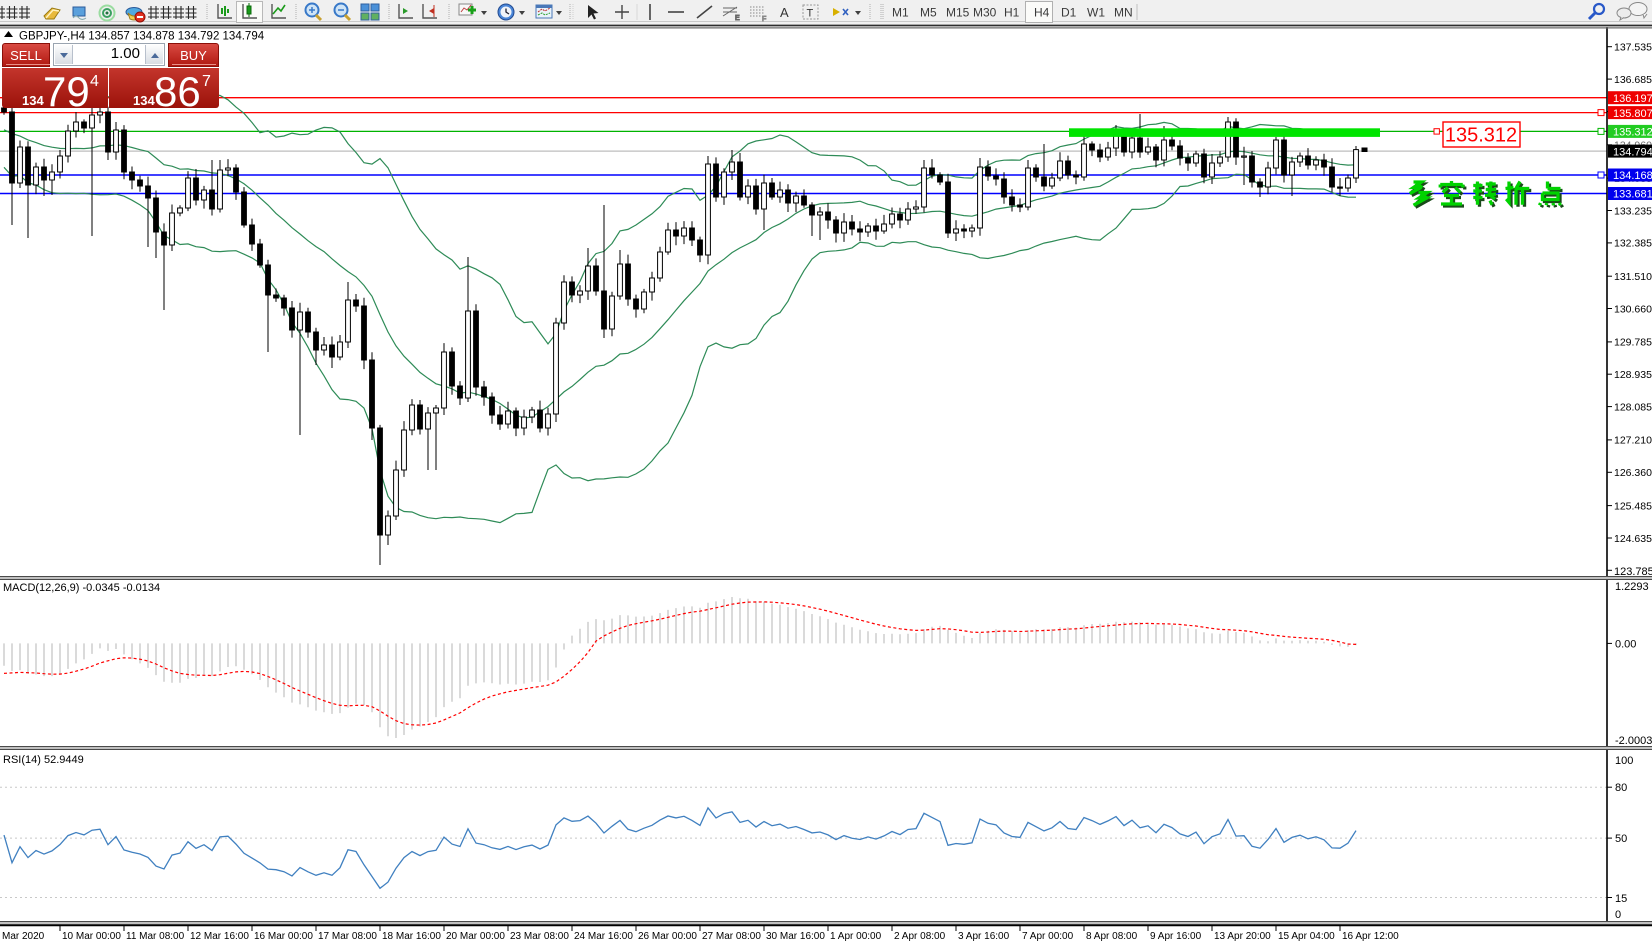 The height and width of the screenshot is (945, 1652). I want to click on svg-text: 7 Apr 00:00, so click(1048, 936).